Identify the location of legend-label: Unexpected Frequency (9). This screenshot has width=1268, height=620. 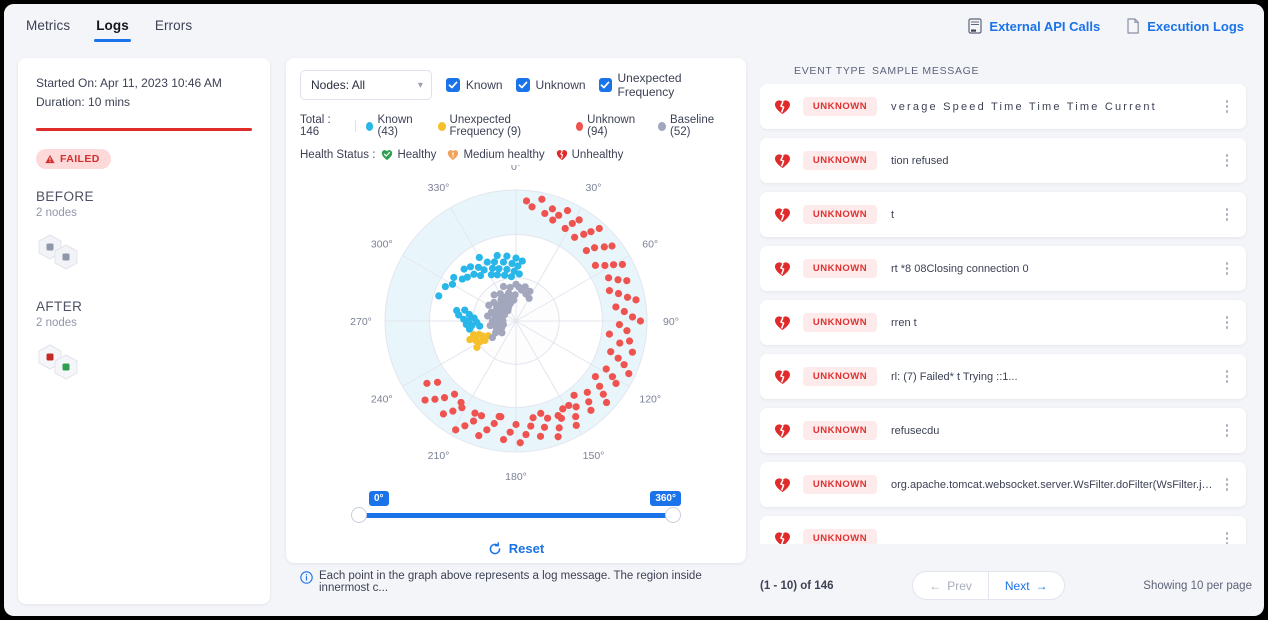
(485, 126).